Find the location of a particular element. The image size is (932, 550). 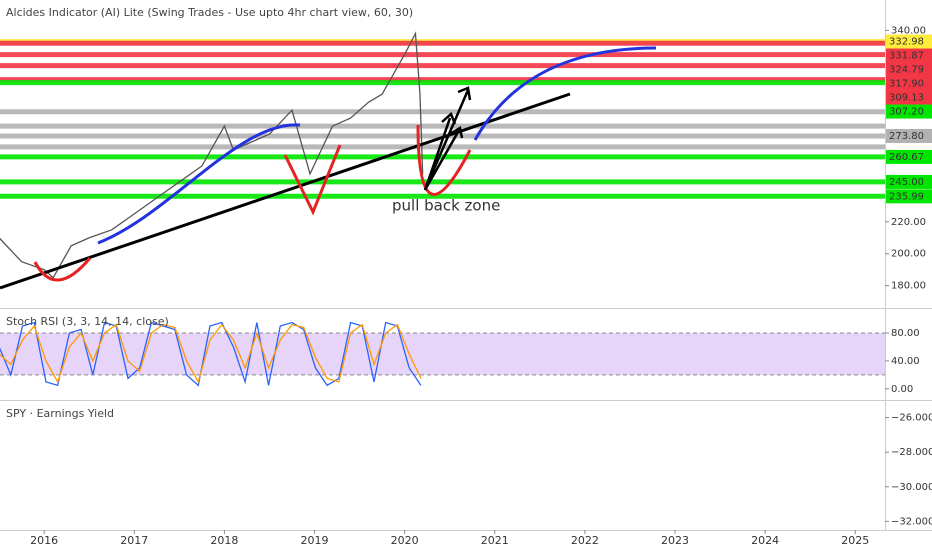

y-tick-label: 220.00 is located at coordinates (908, 222).